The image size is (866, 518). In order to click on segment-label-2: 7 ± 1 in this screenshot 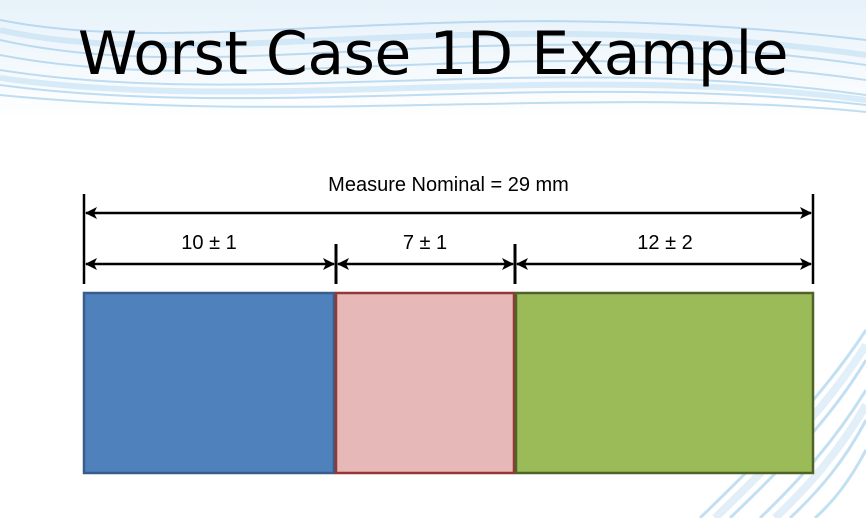, I will do `click(425, 243)`.